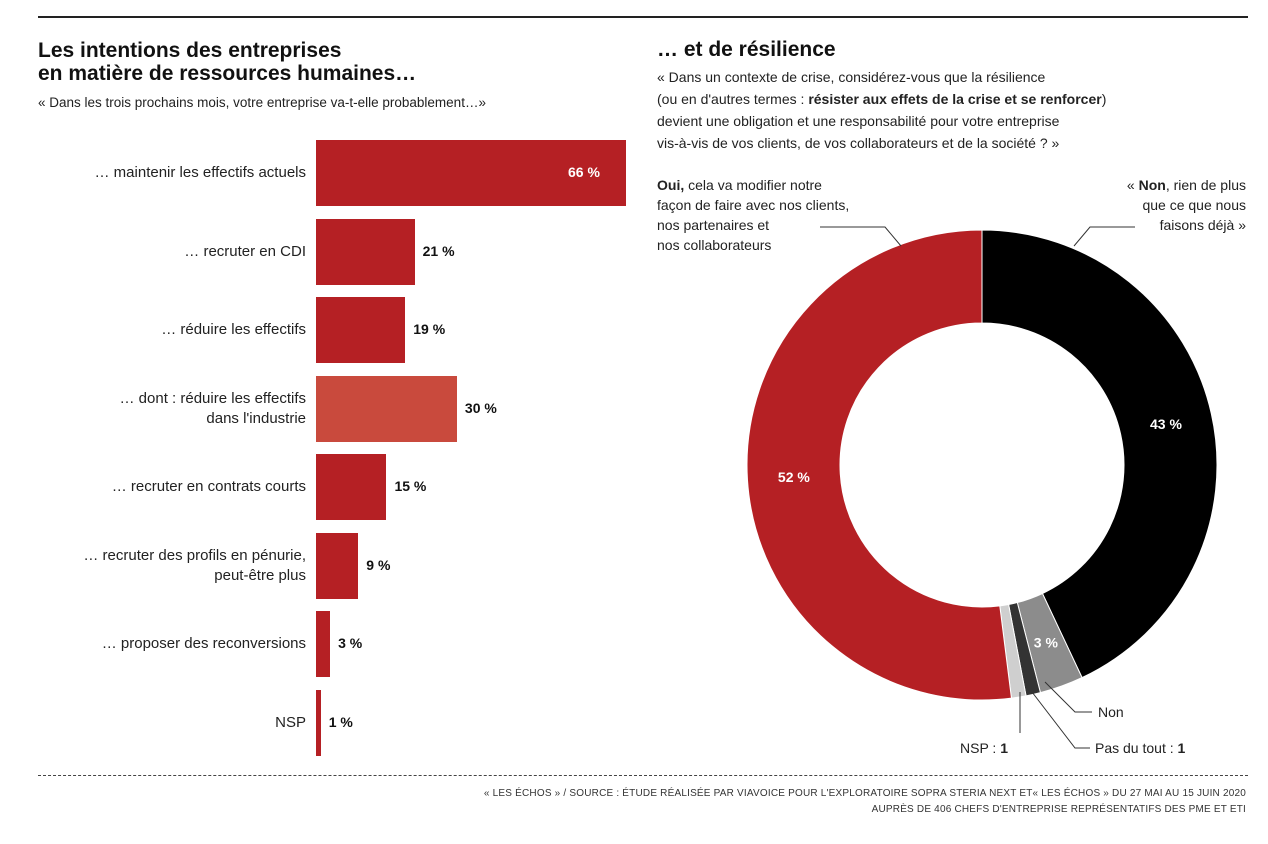 Image resolution: width=1268 pixels, height=844 pixels. What do you see at coordinates (1060, 720) in the screenshot?
I see `leader-pas-du-tout` at bounding box center [1060, 720].